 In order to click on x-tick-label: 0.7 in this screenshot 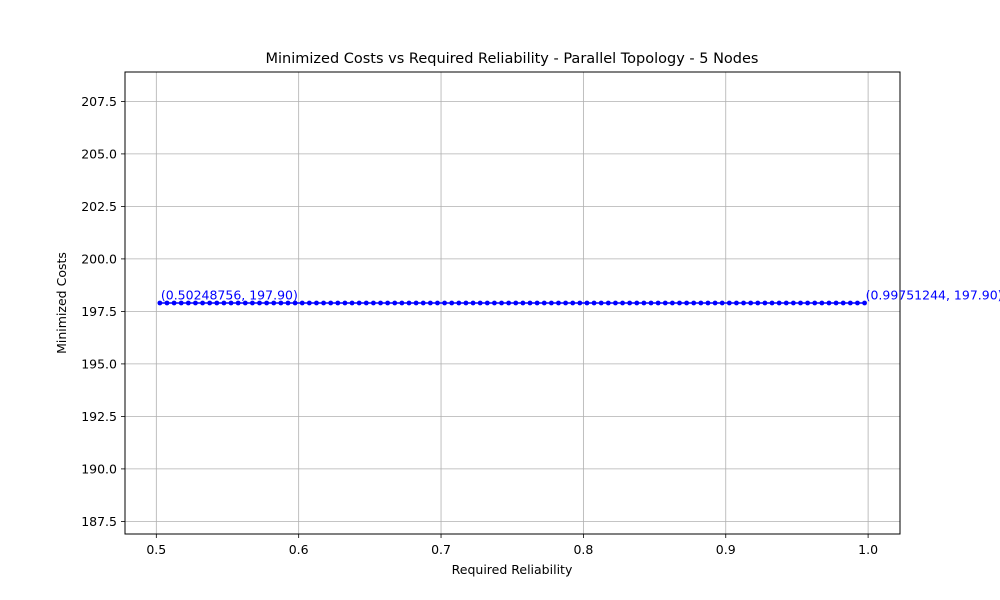, I will do `click(441, 549)`.